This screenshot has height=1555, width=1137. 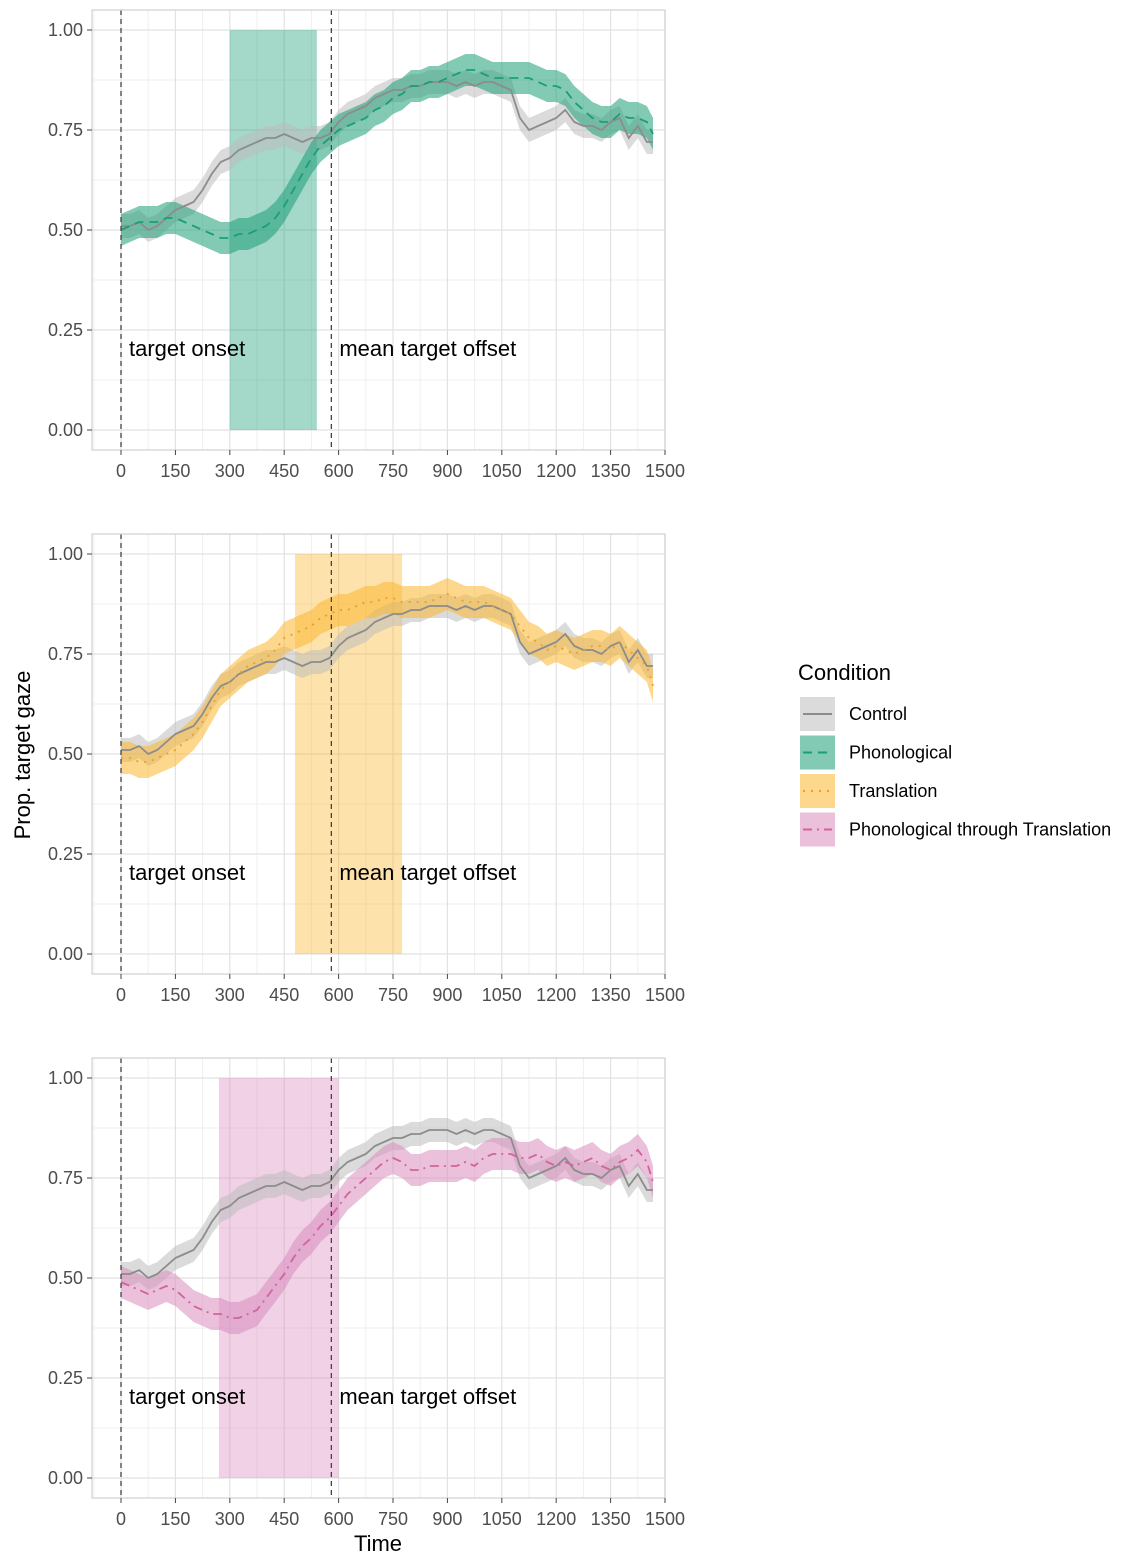 I want to click on series-line-phonological-through-translation, so click(x=387, y=1233).